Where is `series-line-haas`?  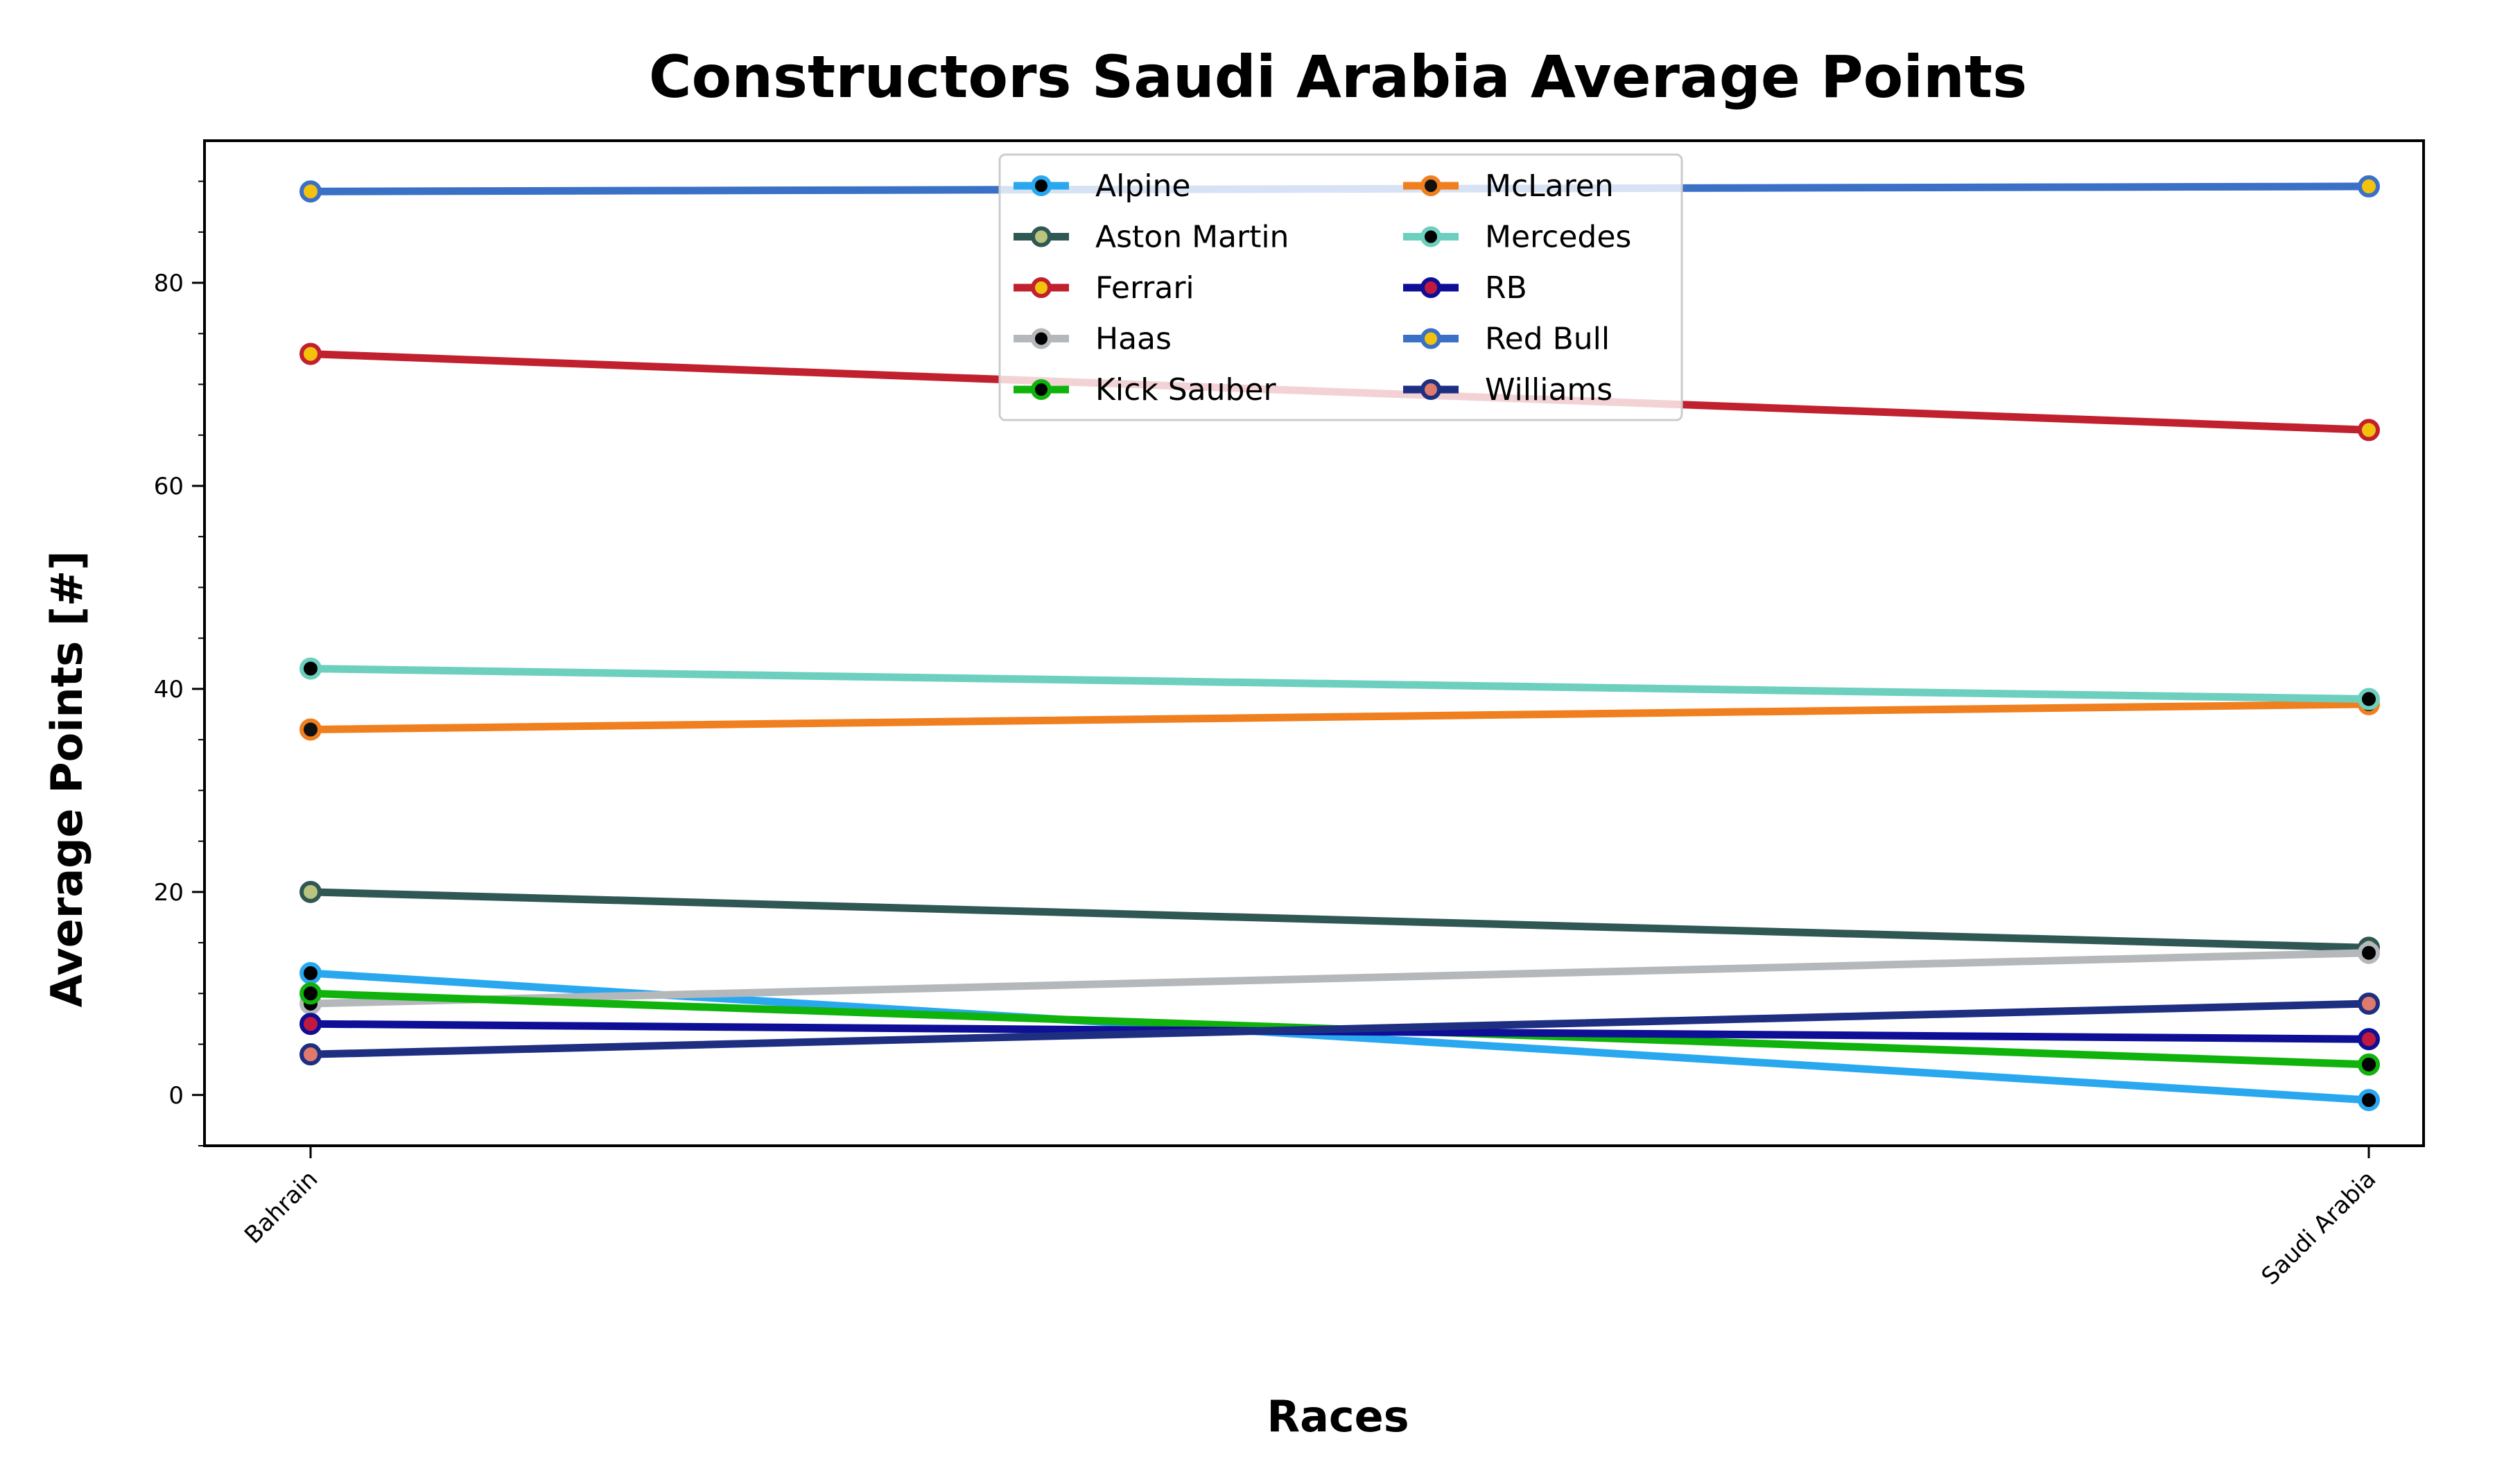 series-line-haas is located at coordinates (1339, 978).